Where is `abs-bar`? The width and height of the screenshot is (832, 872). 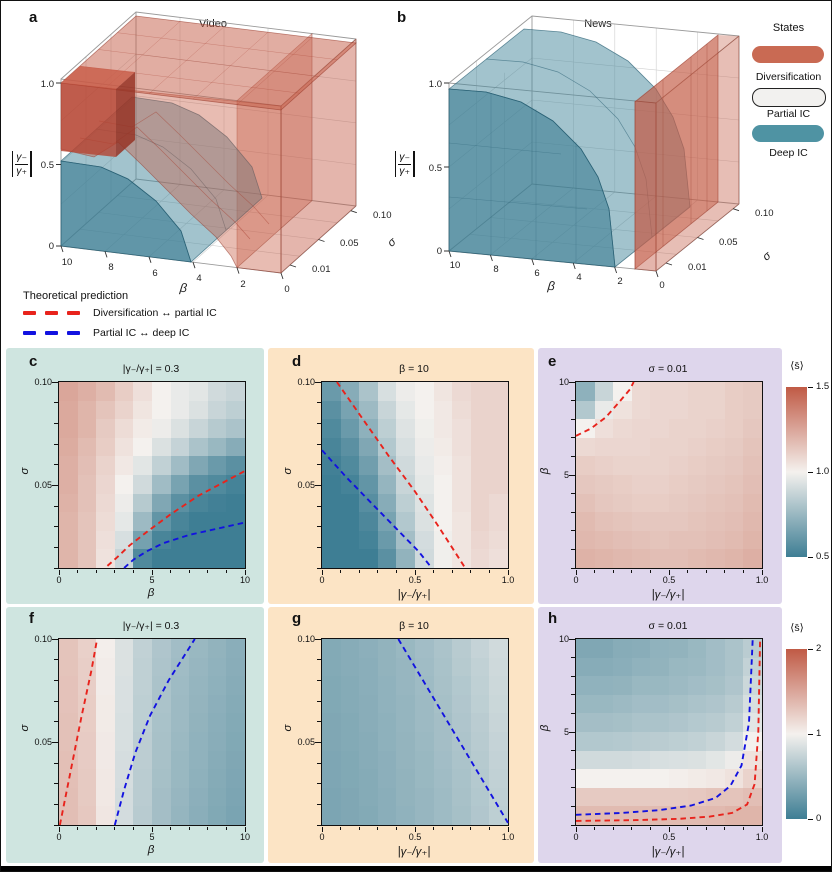 abs-bar is located at coordinates (414, 164).